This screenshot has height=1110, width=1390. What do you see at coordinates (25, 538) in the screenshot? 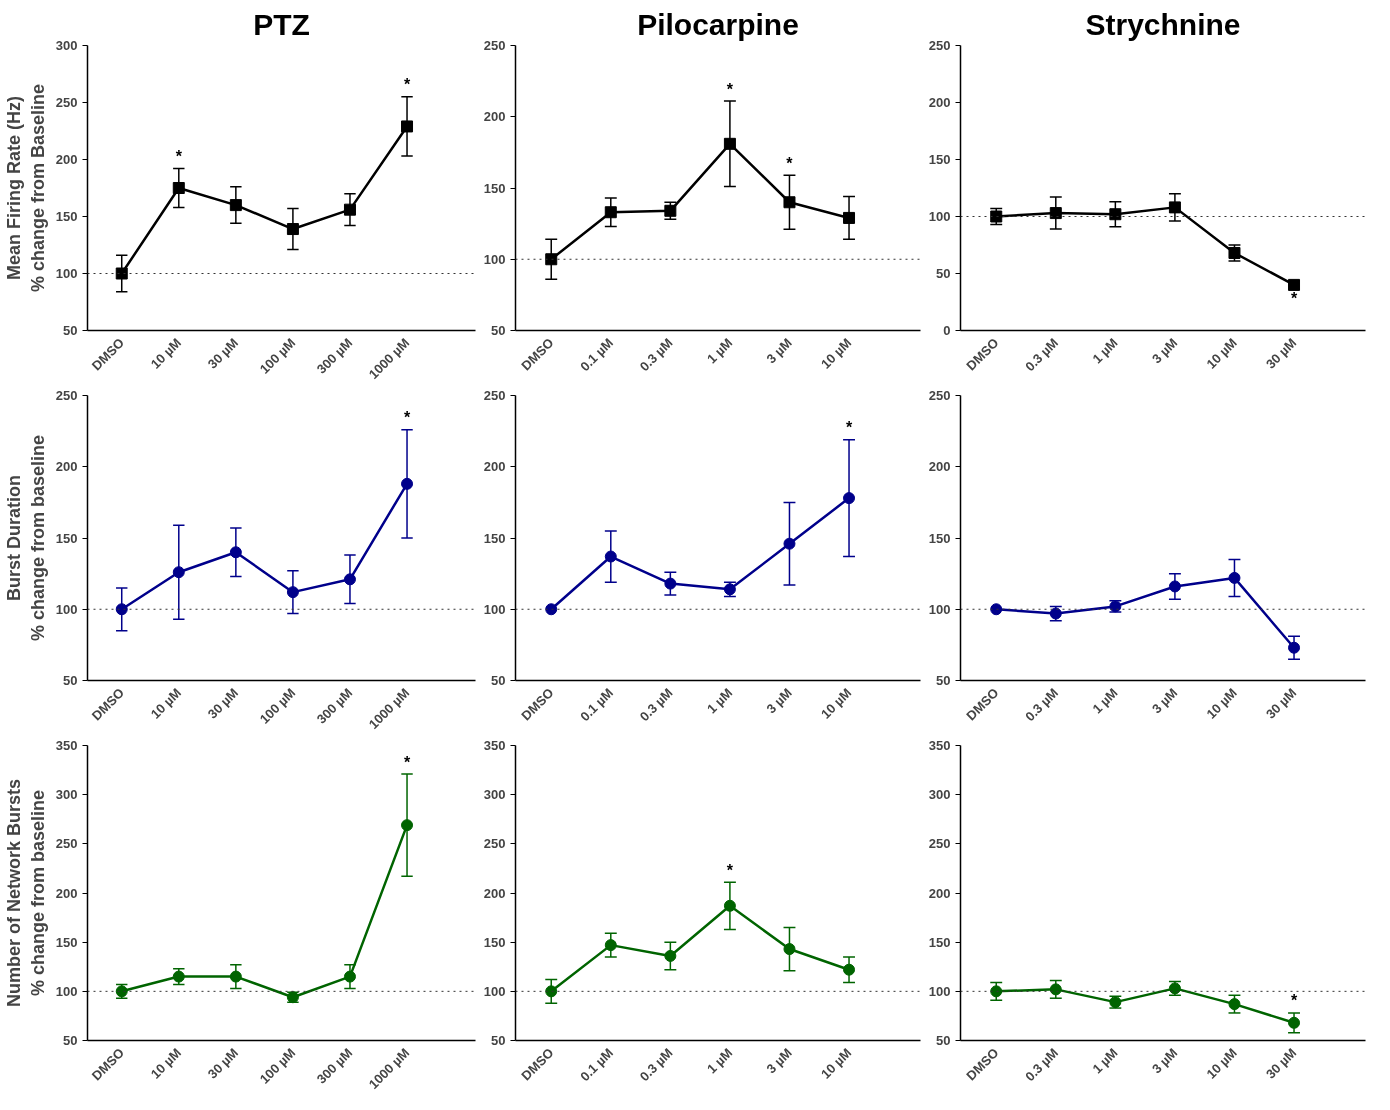
I see `y-axis-title: Burst Duration % change from baseline` at bounding box center [25, 538].